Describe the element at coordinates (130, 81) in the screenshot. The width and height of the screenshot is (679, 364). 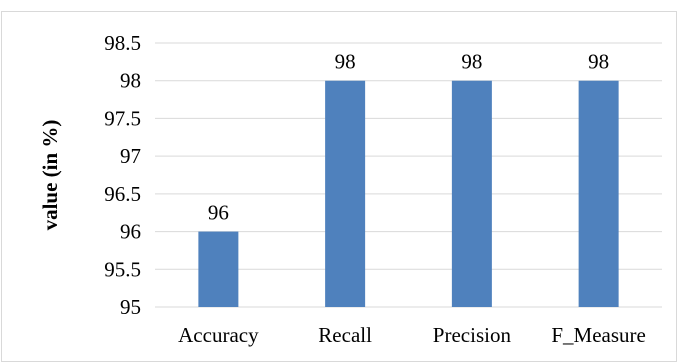
I see `y-tick-label: 98` at that location.